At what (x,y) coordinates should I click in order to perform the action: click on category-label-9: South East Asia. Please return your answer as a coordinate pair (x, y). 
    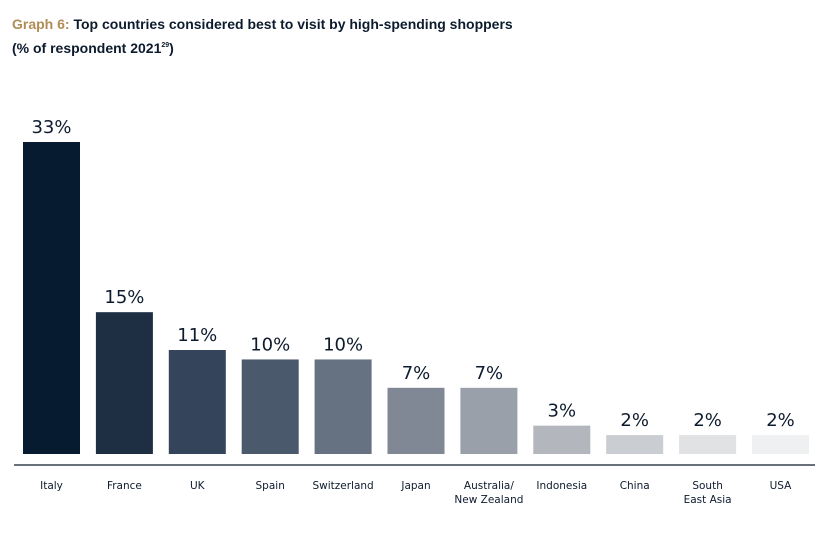
    Looking at the image, I should click on (708, 493).